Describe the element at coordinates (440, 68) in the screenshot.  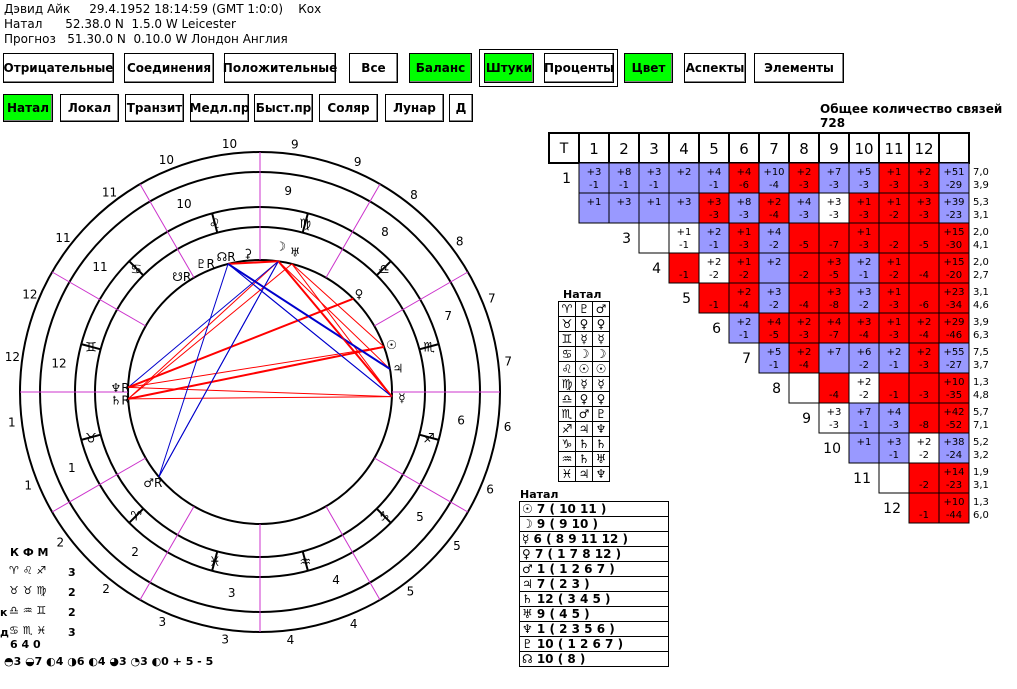
I see `balance-button: Баланс` at that location.